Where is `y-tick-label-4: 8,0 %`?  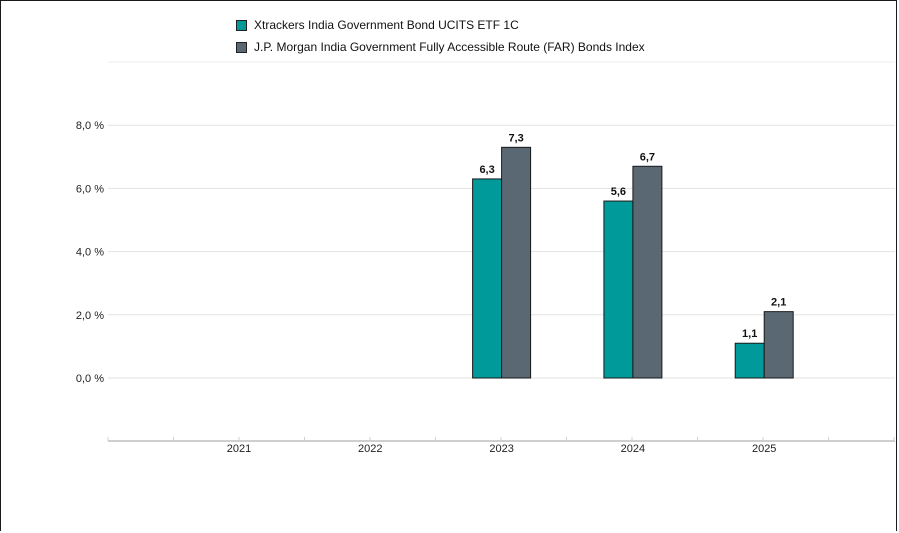 y-tick-label-4: 8,0 % is located at coordinates (90, 126).